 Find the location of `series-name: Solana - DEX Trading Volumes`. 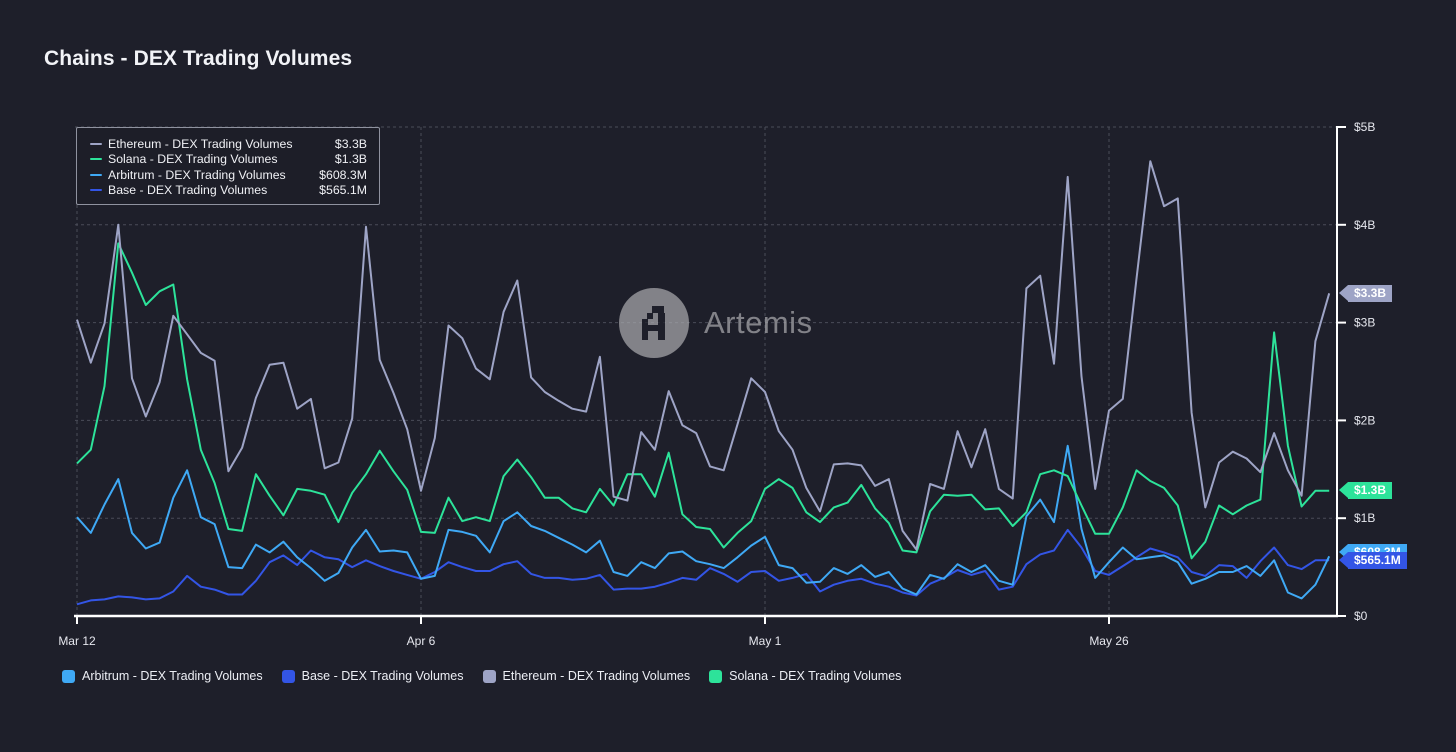

series-name: Solana - DEX Trading Volumes is located at coordinates (193, 159).